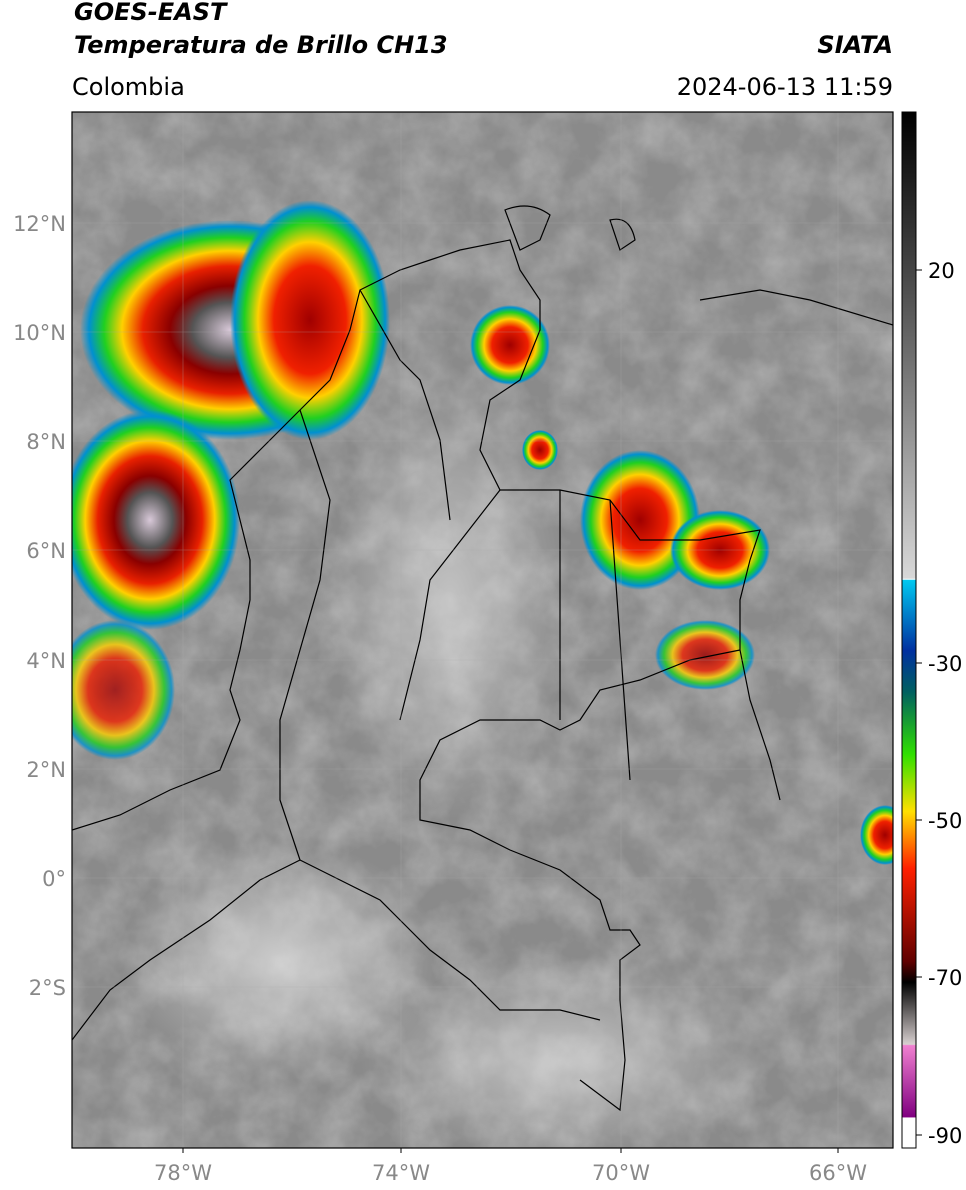 The width and height of the screenshot is (966, 1190). What do you see at coordinates (261, 45) in the screenshot?
I see `title: Temperatura de Brillo CH13` at bounding box center [261, 45].